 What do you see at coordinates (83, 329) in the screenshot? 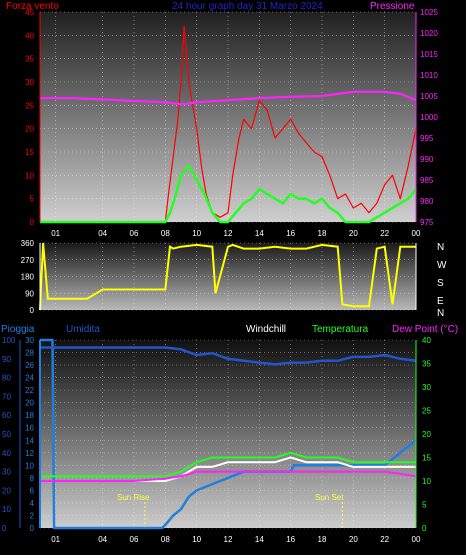
I see `humidity-axis-title: Umidita` at bounding box center [83, 329].